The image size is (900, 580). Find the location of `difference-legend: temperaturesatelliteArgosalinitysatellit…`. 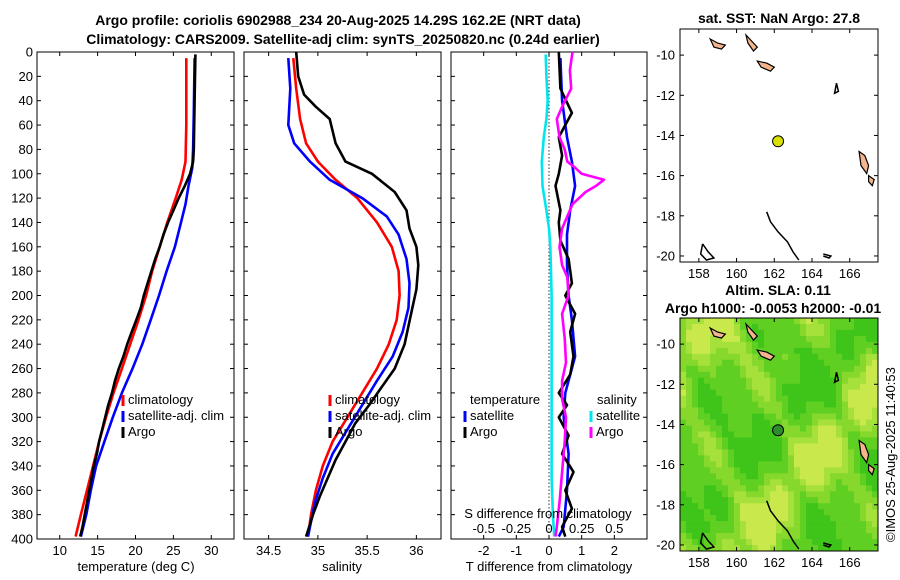

difference-legend: temperaturesatelliteArgosalinitysatellit… is located at coordinates (551, 415).